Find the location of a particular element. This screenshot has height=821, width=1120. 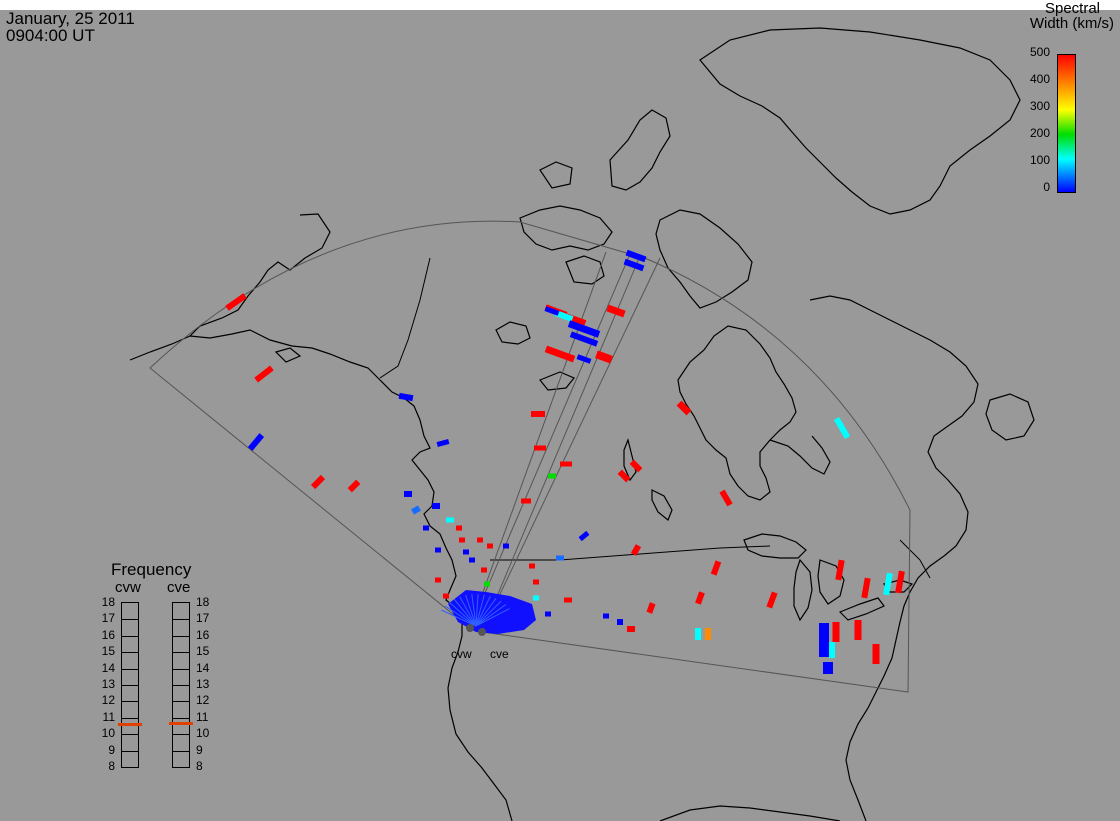

frequency-tick-cvw: 11 is located at coordinates (108, 716).